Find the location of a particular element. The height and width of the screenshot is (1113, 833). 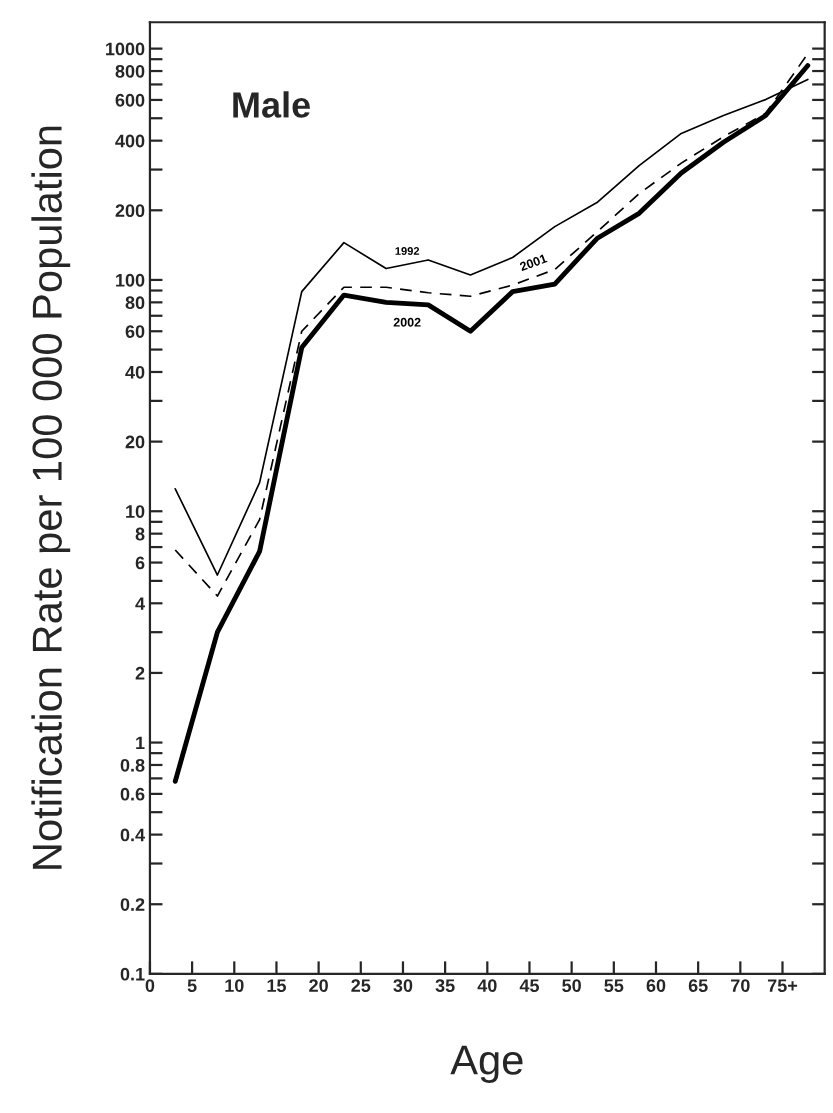

series-label: 1992 is located at coordinates (407, 251).